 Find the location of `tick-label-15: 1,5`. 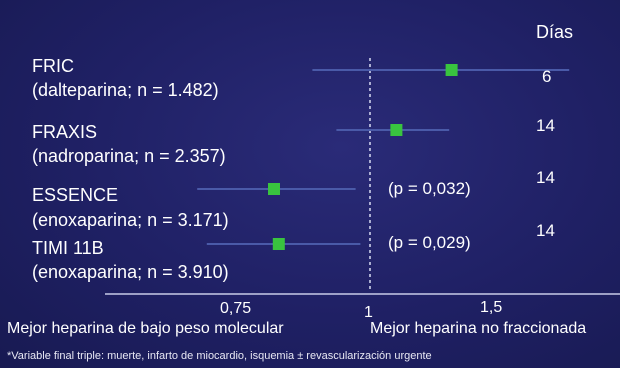

tick-label-15: 1,5 is located at coordinates (491, 307).